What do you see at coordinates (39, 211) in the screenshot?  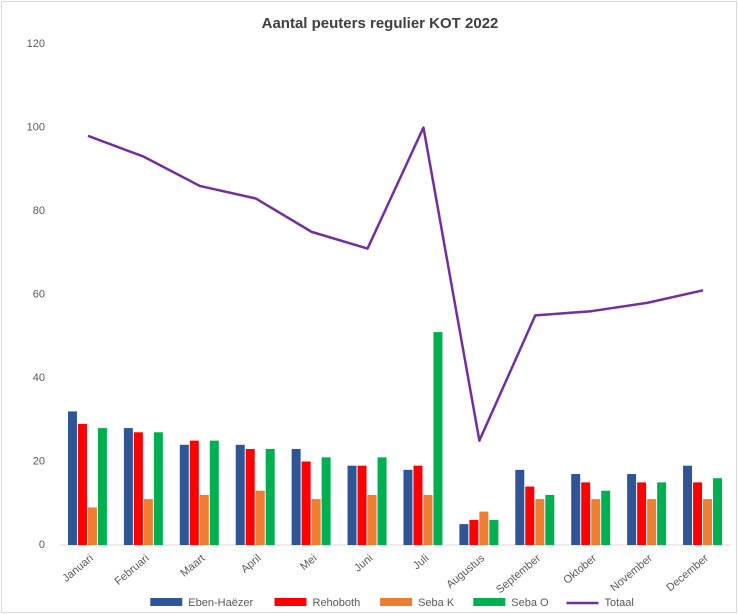 I see `y-tick-label: 80` at bounding box center [39, 211].